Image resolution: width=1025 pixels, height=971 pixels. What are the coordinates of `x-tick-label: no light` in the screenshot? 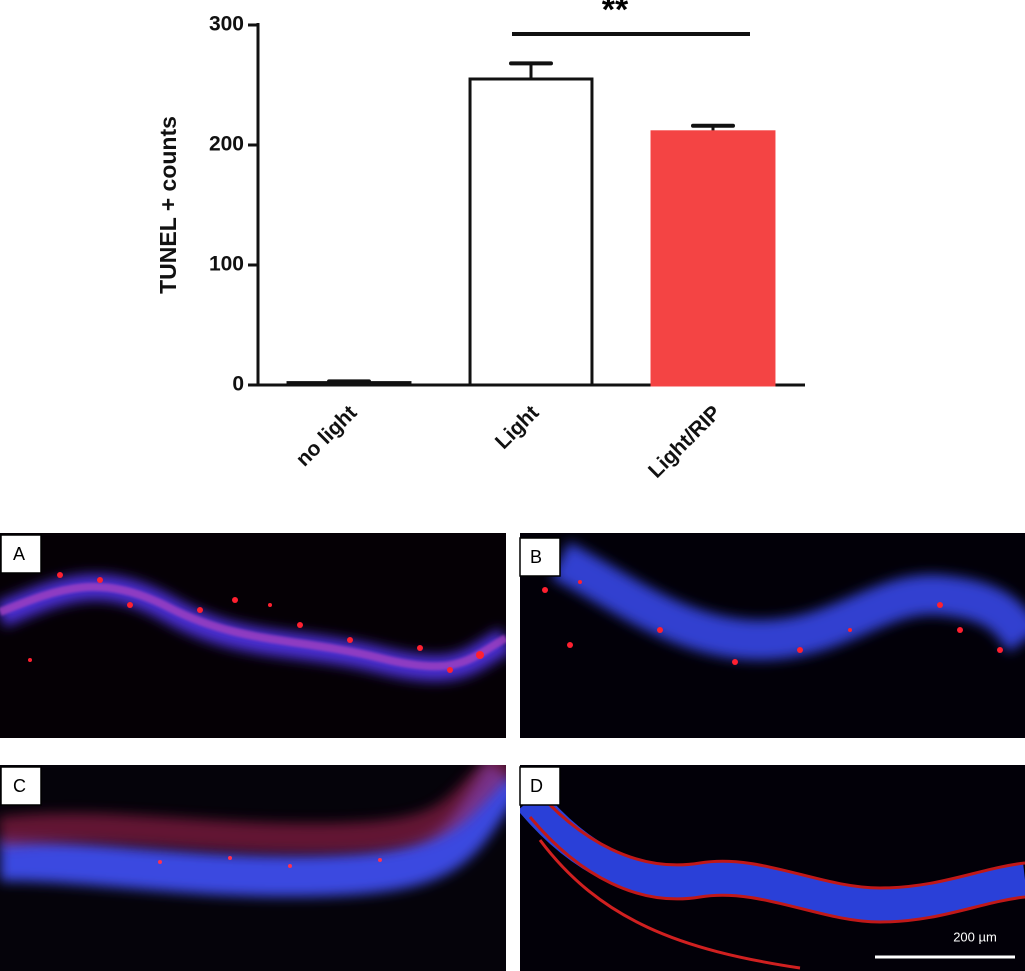 It's located at (327, 436).